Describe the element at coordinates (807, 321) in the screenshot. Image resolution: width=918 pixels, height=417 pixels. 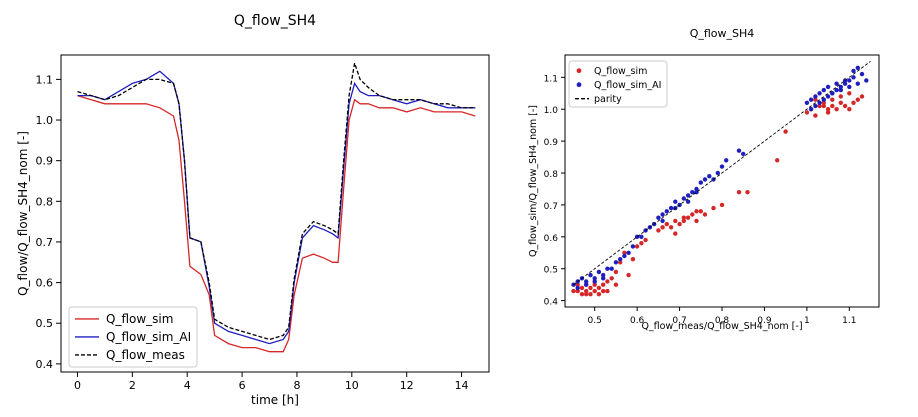
I see `x-tick-label: 1` at that location.